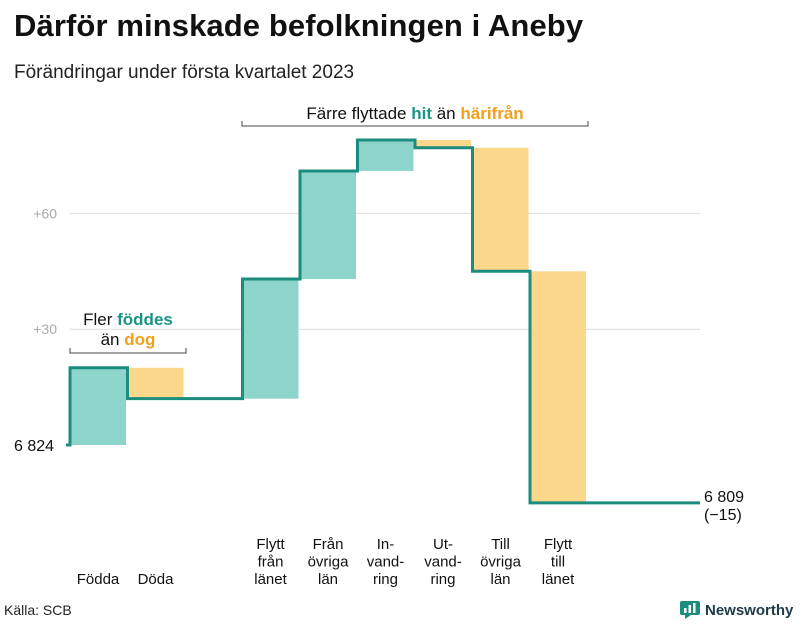  What do you see at coordinates (45, 329) in the screenshot?
I see `y-tick-label: +30` at bounding box center [45, 329].